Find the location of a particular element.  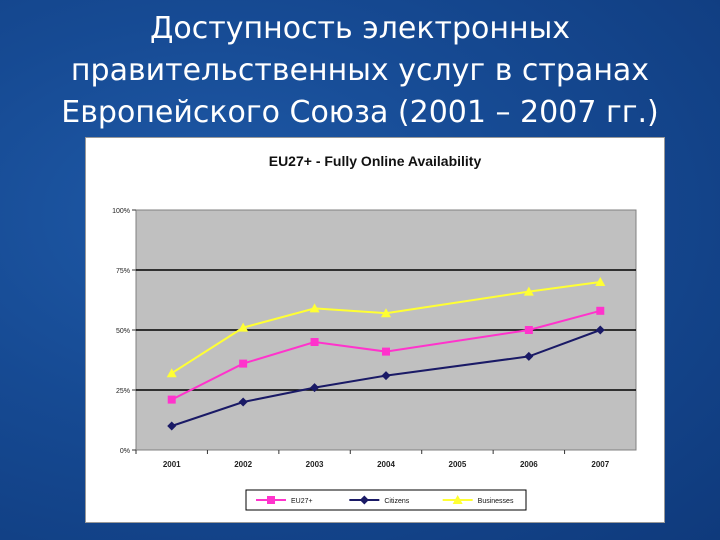

legend-box is located at coordinates (386, 500).